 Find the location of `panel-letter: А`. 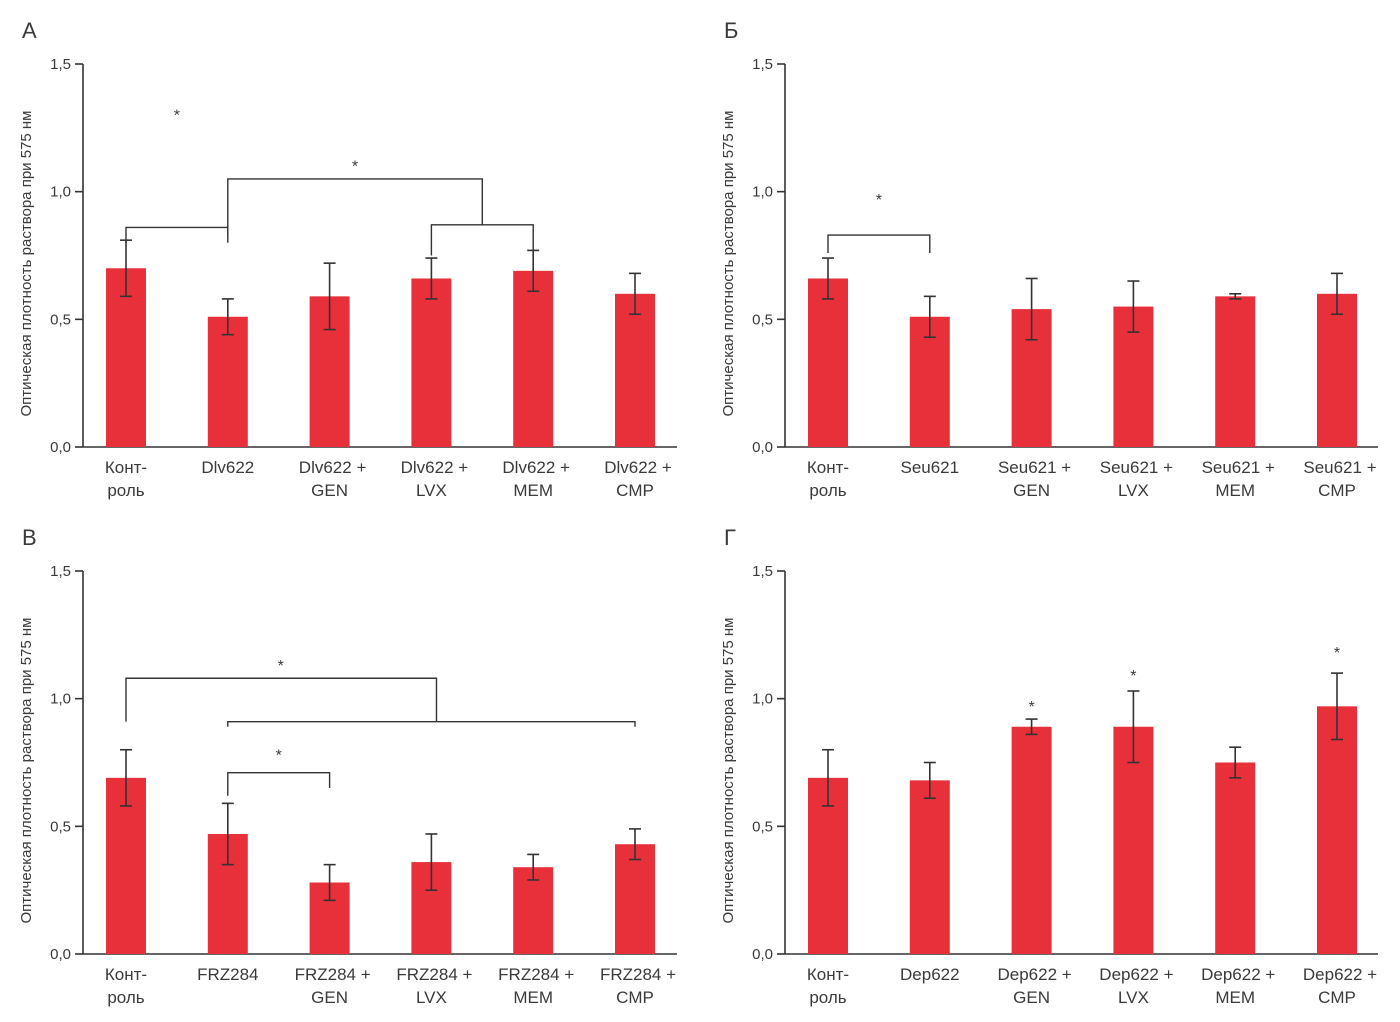

panel-letter: А is located at coordinates (29, 30).